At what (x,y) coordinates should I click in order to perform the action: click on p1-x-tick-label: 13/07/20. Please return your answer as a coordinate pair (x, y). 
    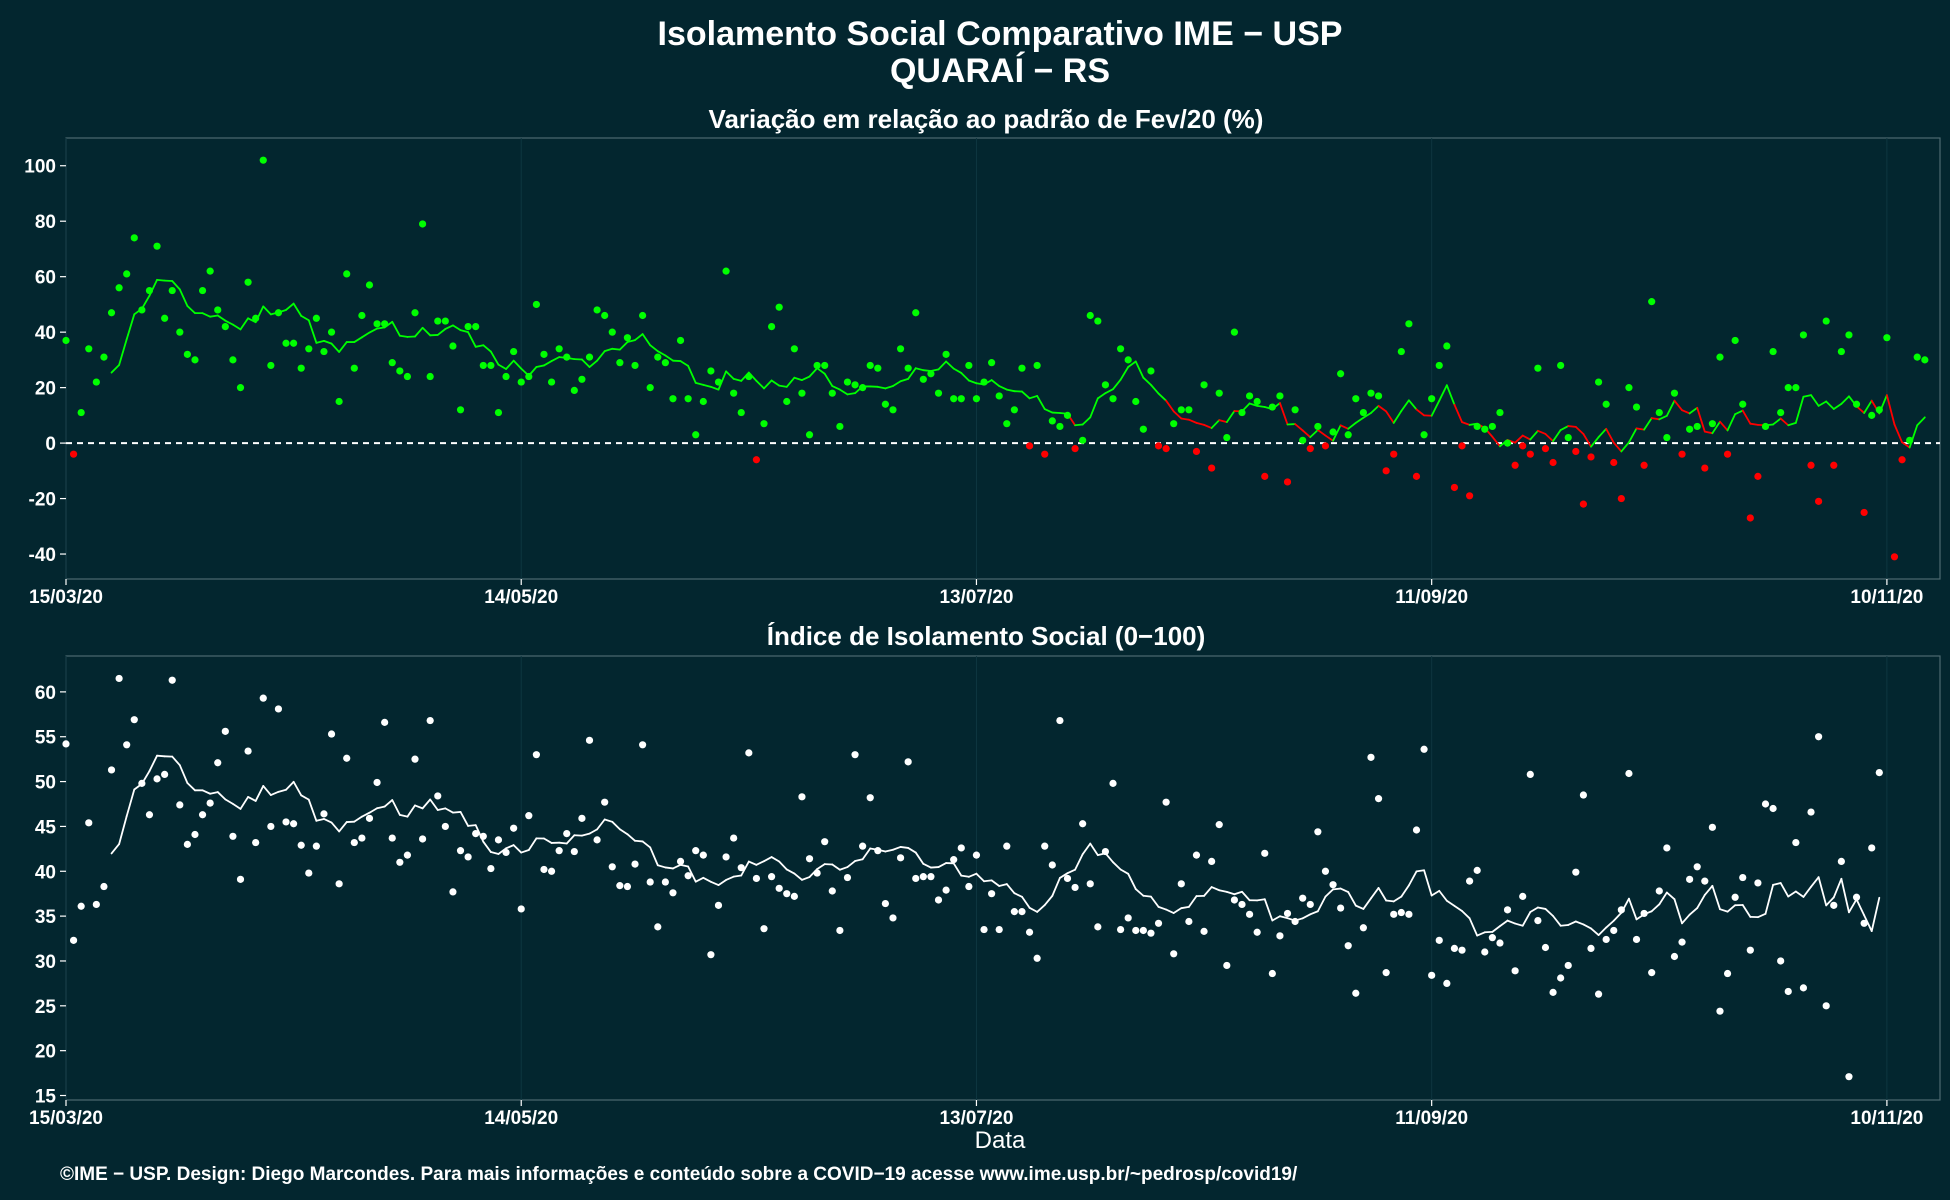
    Looking at the image, I should click on (976, 597).